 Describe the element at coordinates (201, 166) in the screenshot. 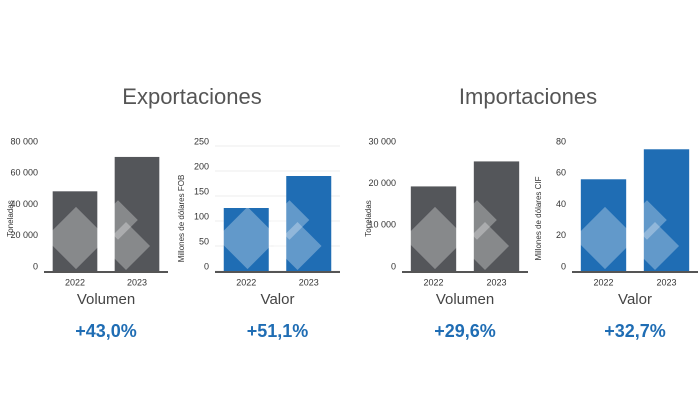

I see `y-tick-label: 200` at that location.